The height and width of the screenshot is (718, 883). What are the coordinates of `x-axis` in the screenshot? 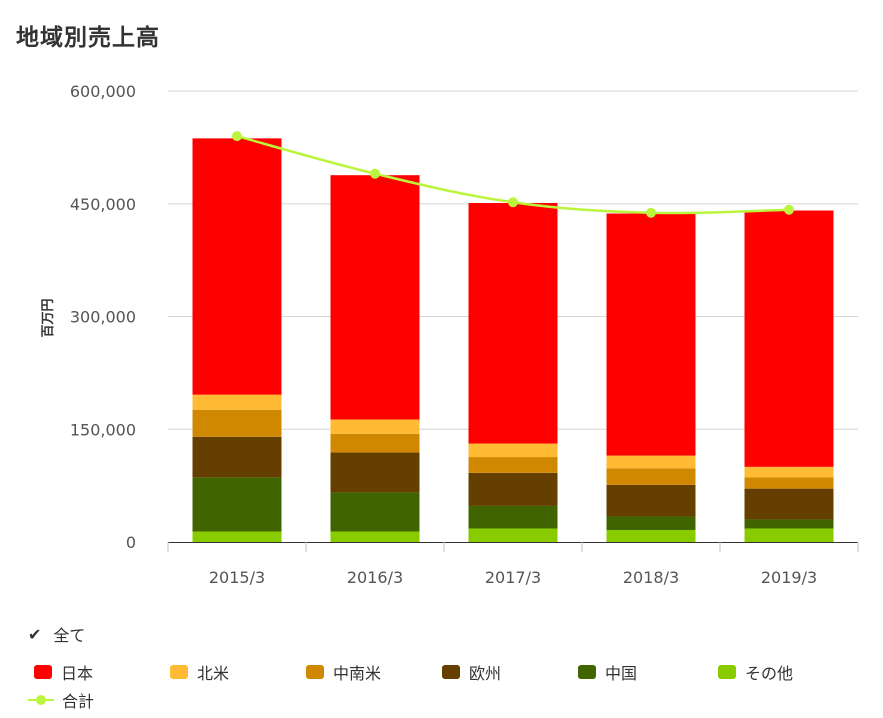 It's located at (513, 547).